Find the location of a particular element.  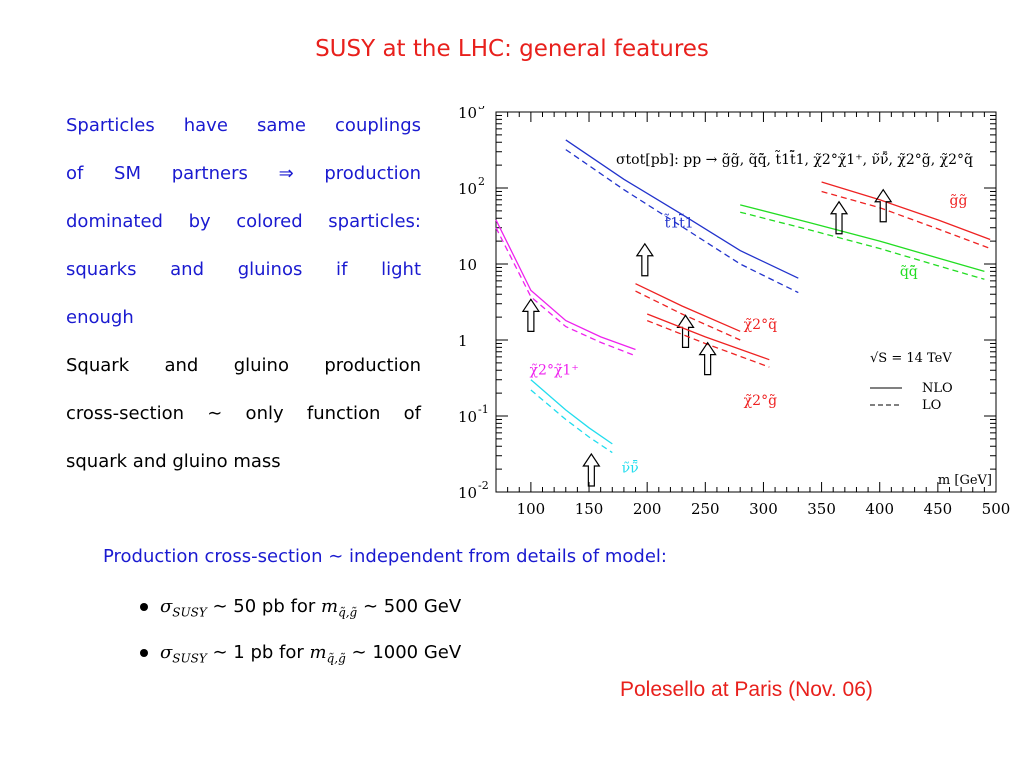

text-line: squark and gluino mass is located at coordinates (173, 461).